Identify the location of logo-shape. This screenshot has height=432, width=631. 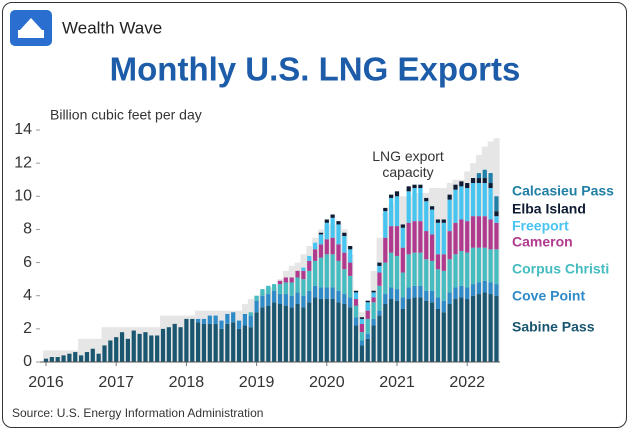
(31, 34).